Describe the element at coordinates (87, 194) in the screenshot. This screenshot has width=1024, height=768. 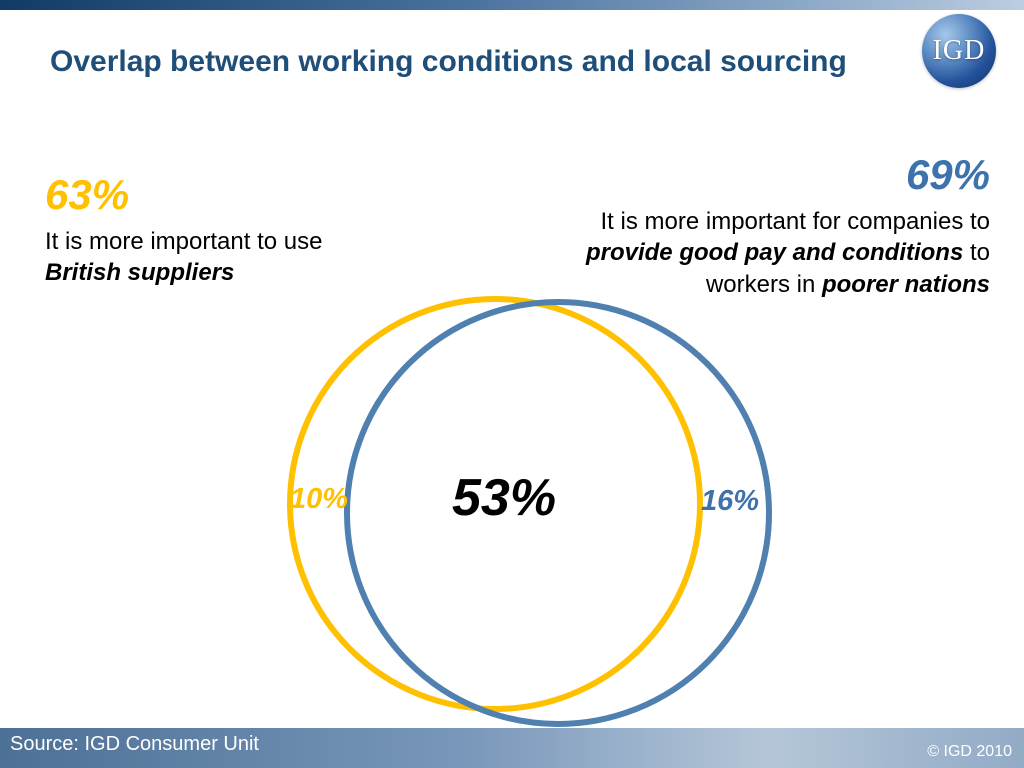
I see `left-stat-value: 63%` at that location.